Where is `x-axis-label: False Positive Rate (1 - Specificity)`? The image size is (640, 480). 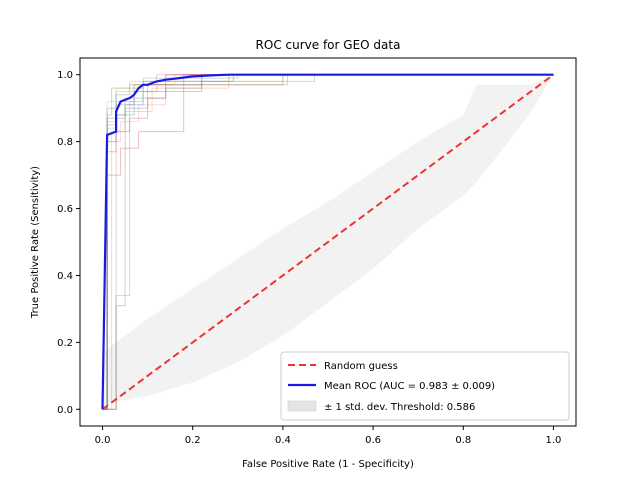
x-axis-label: False Positive Rate (1 - Specificity) is located at coordinates (328, 464).